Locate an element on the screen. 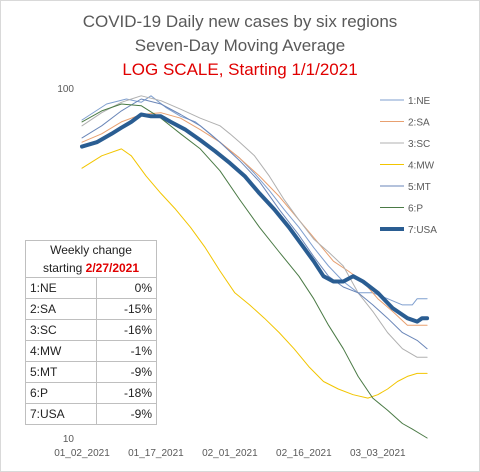 The image size is (480, 472). table-change-cell: -1% is located at coordinates (126, 351).